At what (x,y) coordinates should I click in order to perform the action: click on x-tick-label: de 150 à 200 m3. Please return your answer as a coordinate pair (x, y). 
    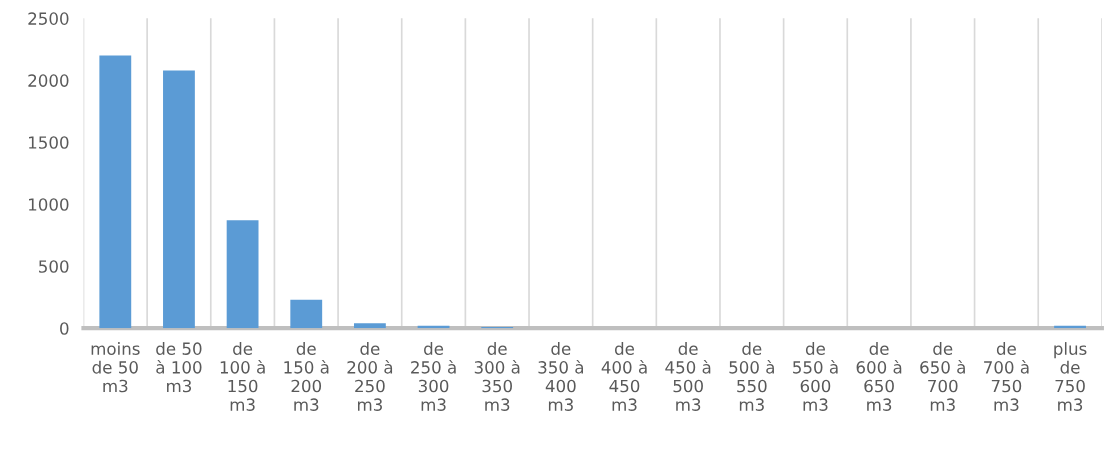
    Looking at the image, I should click on (306, 376).